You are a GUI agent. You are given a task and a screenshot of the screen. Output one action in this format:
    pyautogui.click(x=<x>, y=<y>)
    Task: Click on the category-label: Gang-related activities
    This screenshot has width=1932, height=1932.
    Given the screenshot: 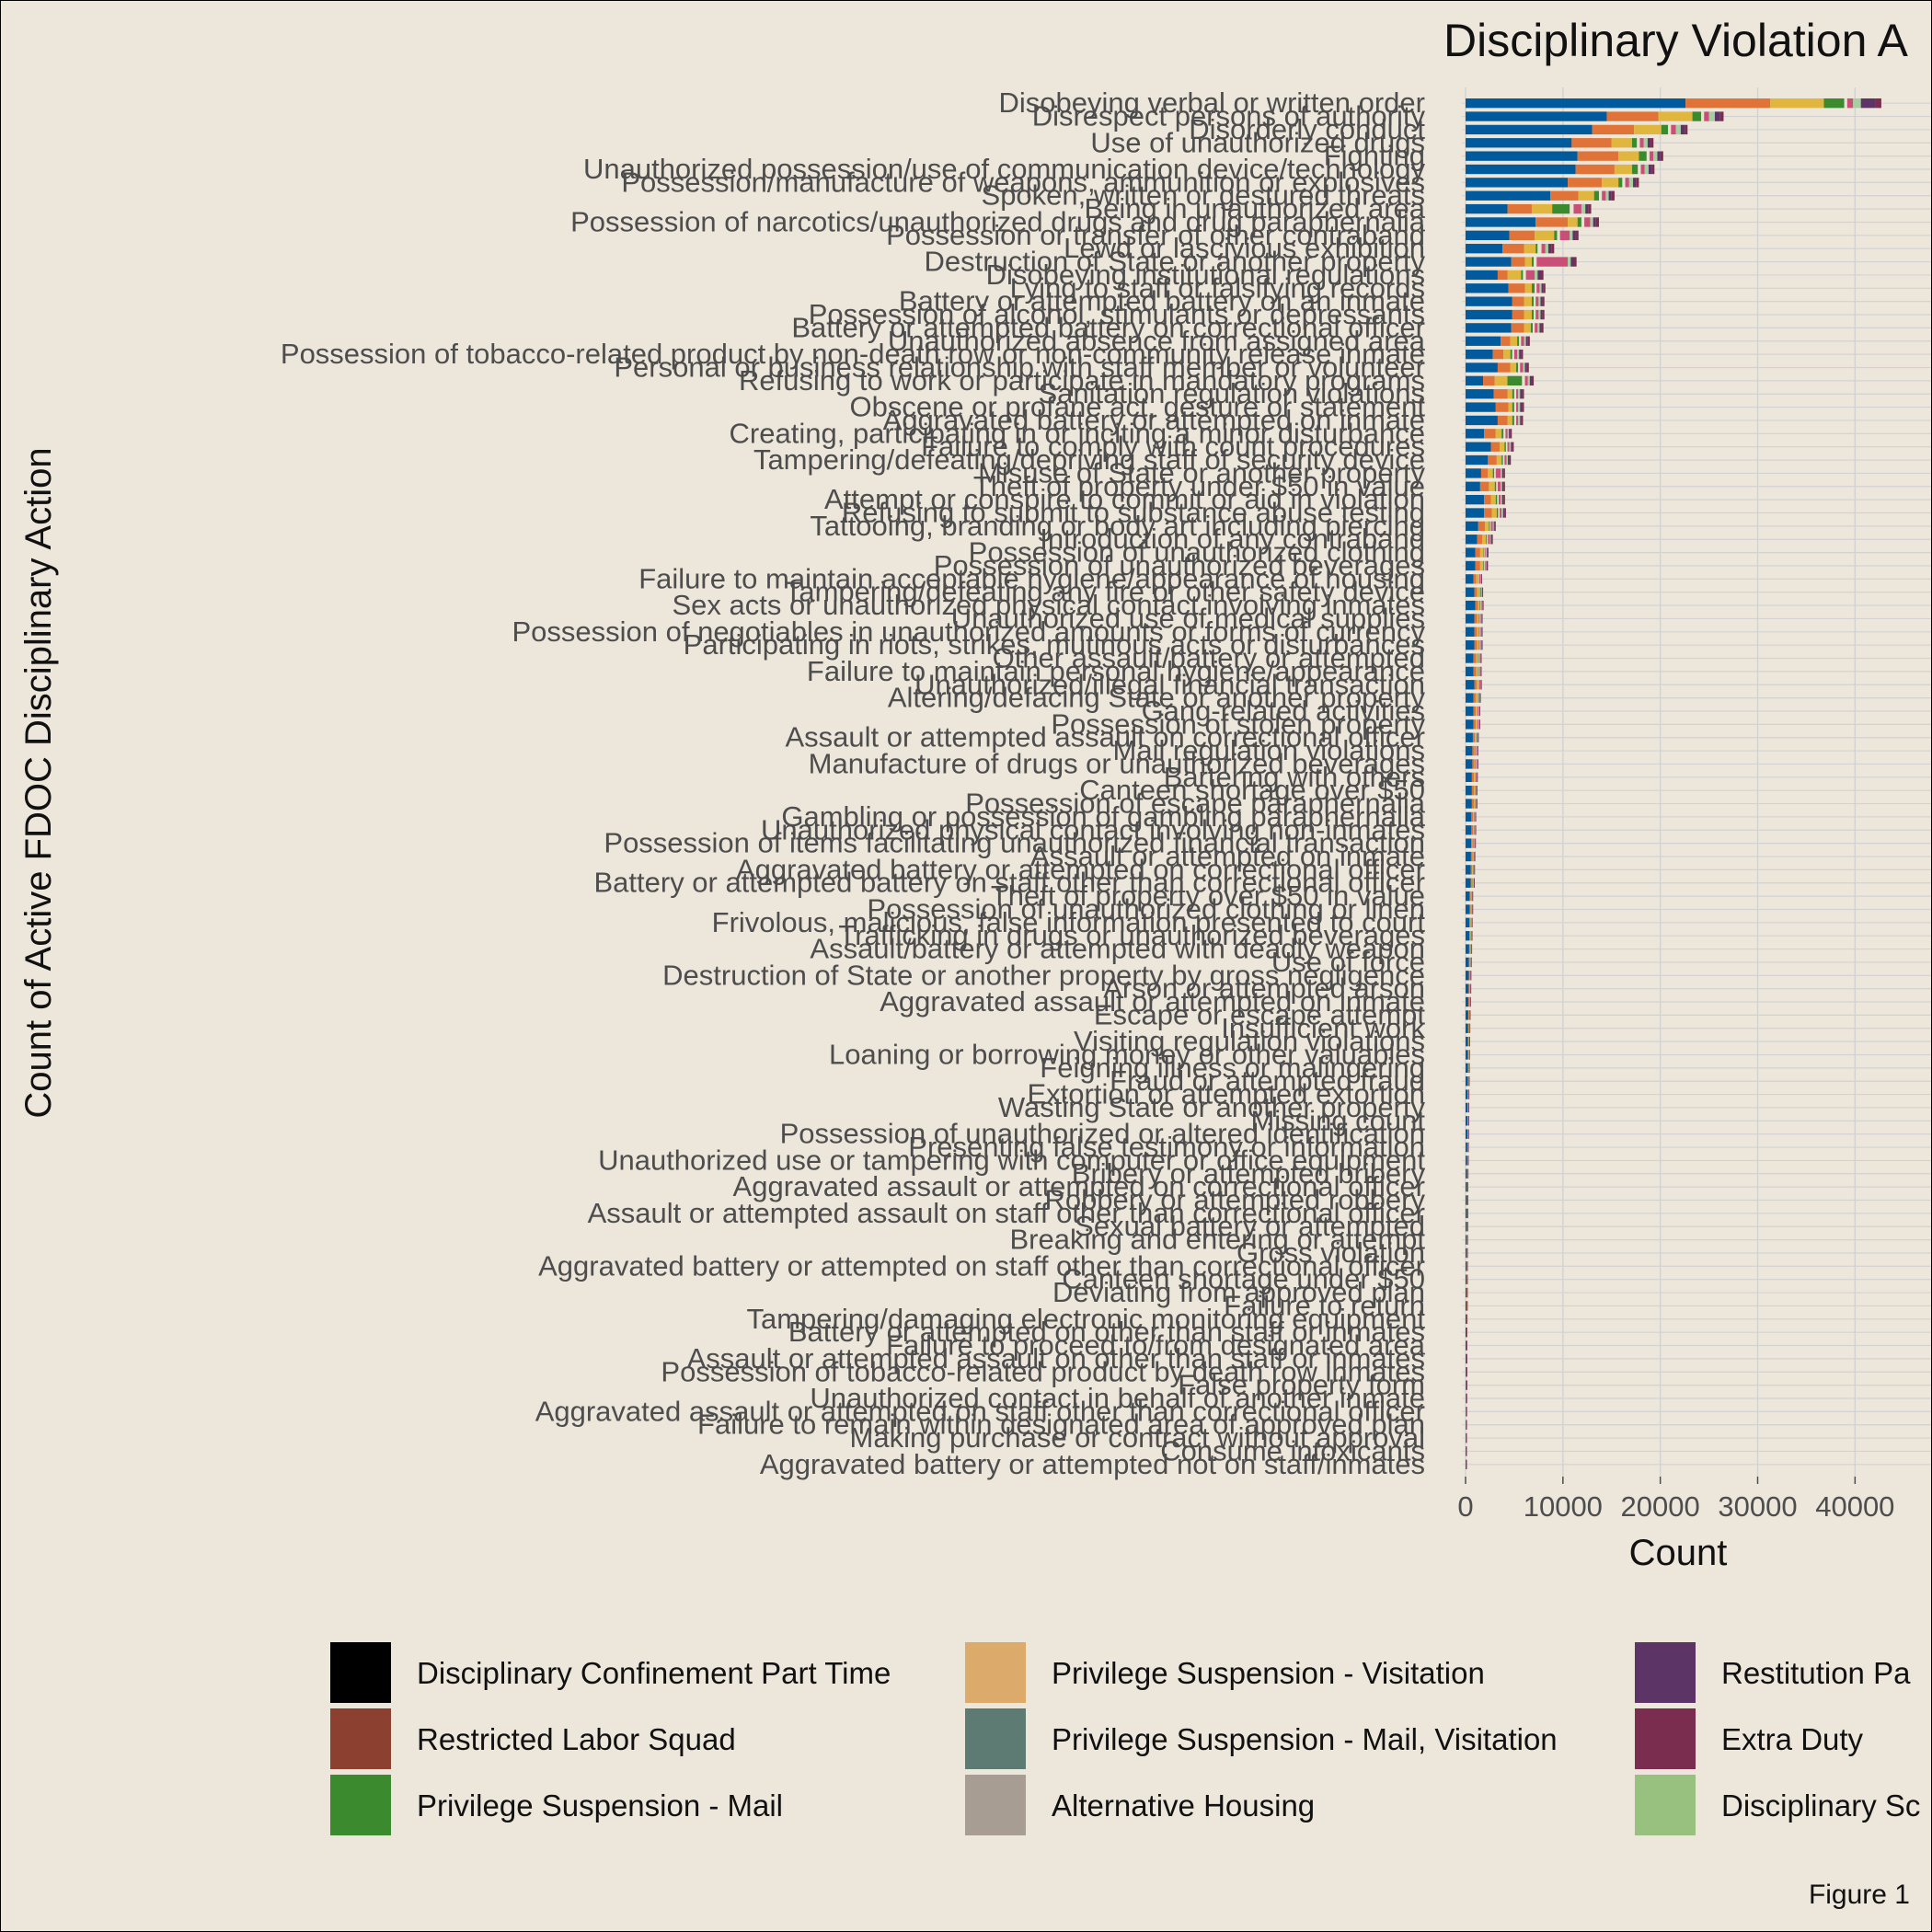 What is the action you would take?
    pyautogui.click(x=1283, y=711)
    